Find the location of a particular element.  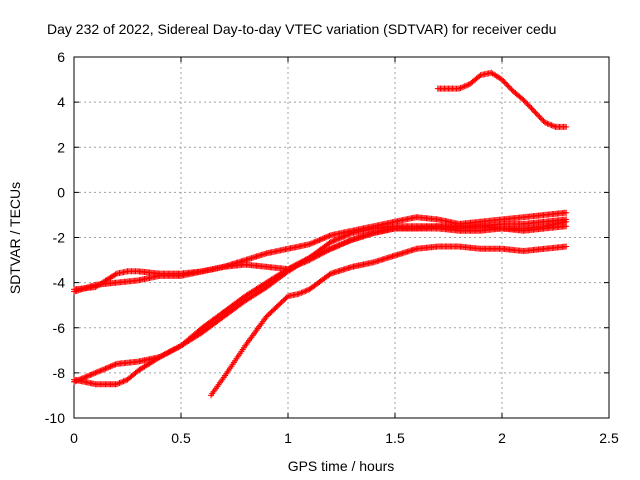

x-tick-label: 1.5 is located at coordinates (395, 438).